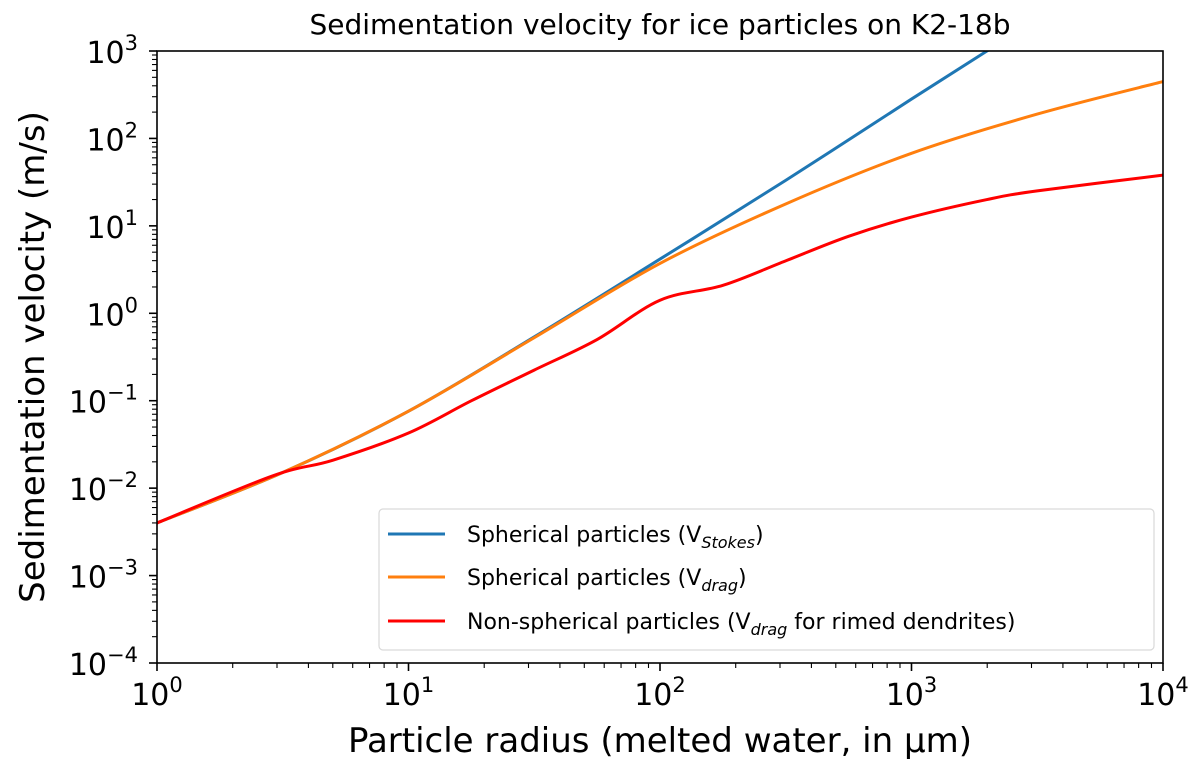 This screenshot has height=775, width=1200. Describe the element at coordinates (660, 741) in the screenshot. I see `x-axis-label: Particle radius (melted water, in μm)` at that location.